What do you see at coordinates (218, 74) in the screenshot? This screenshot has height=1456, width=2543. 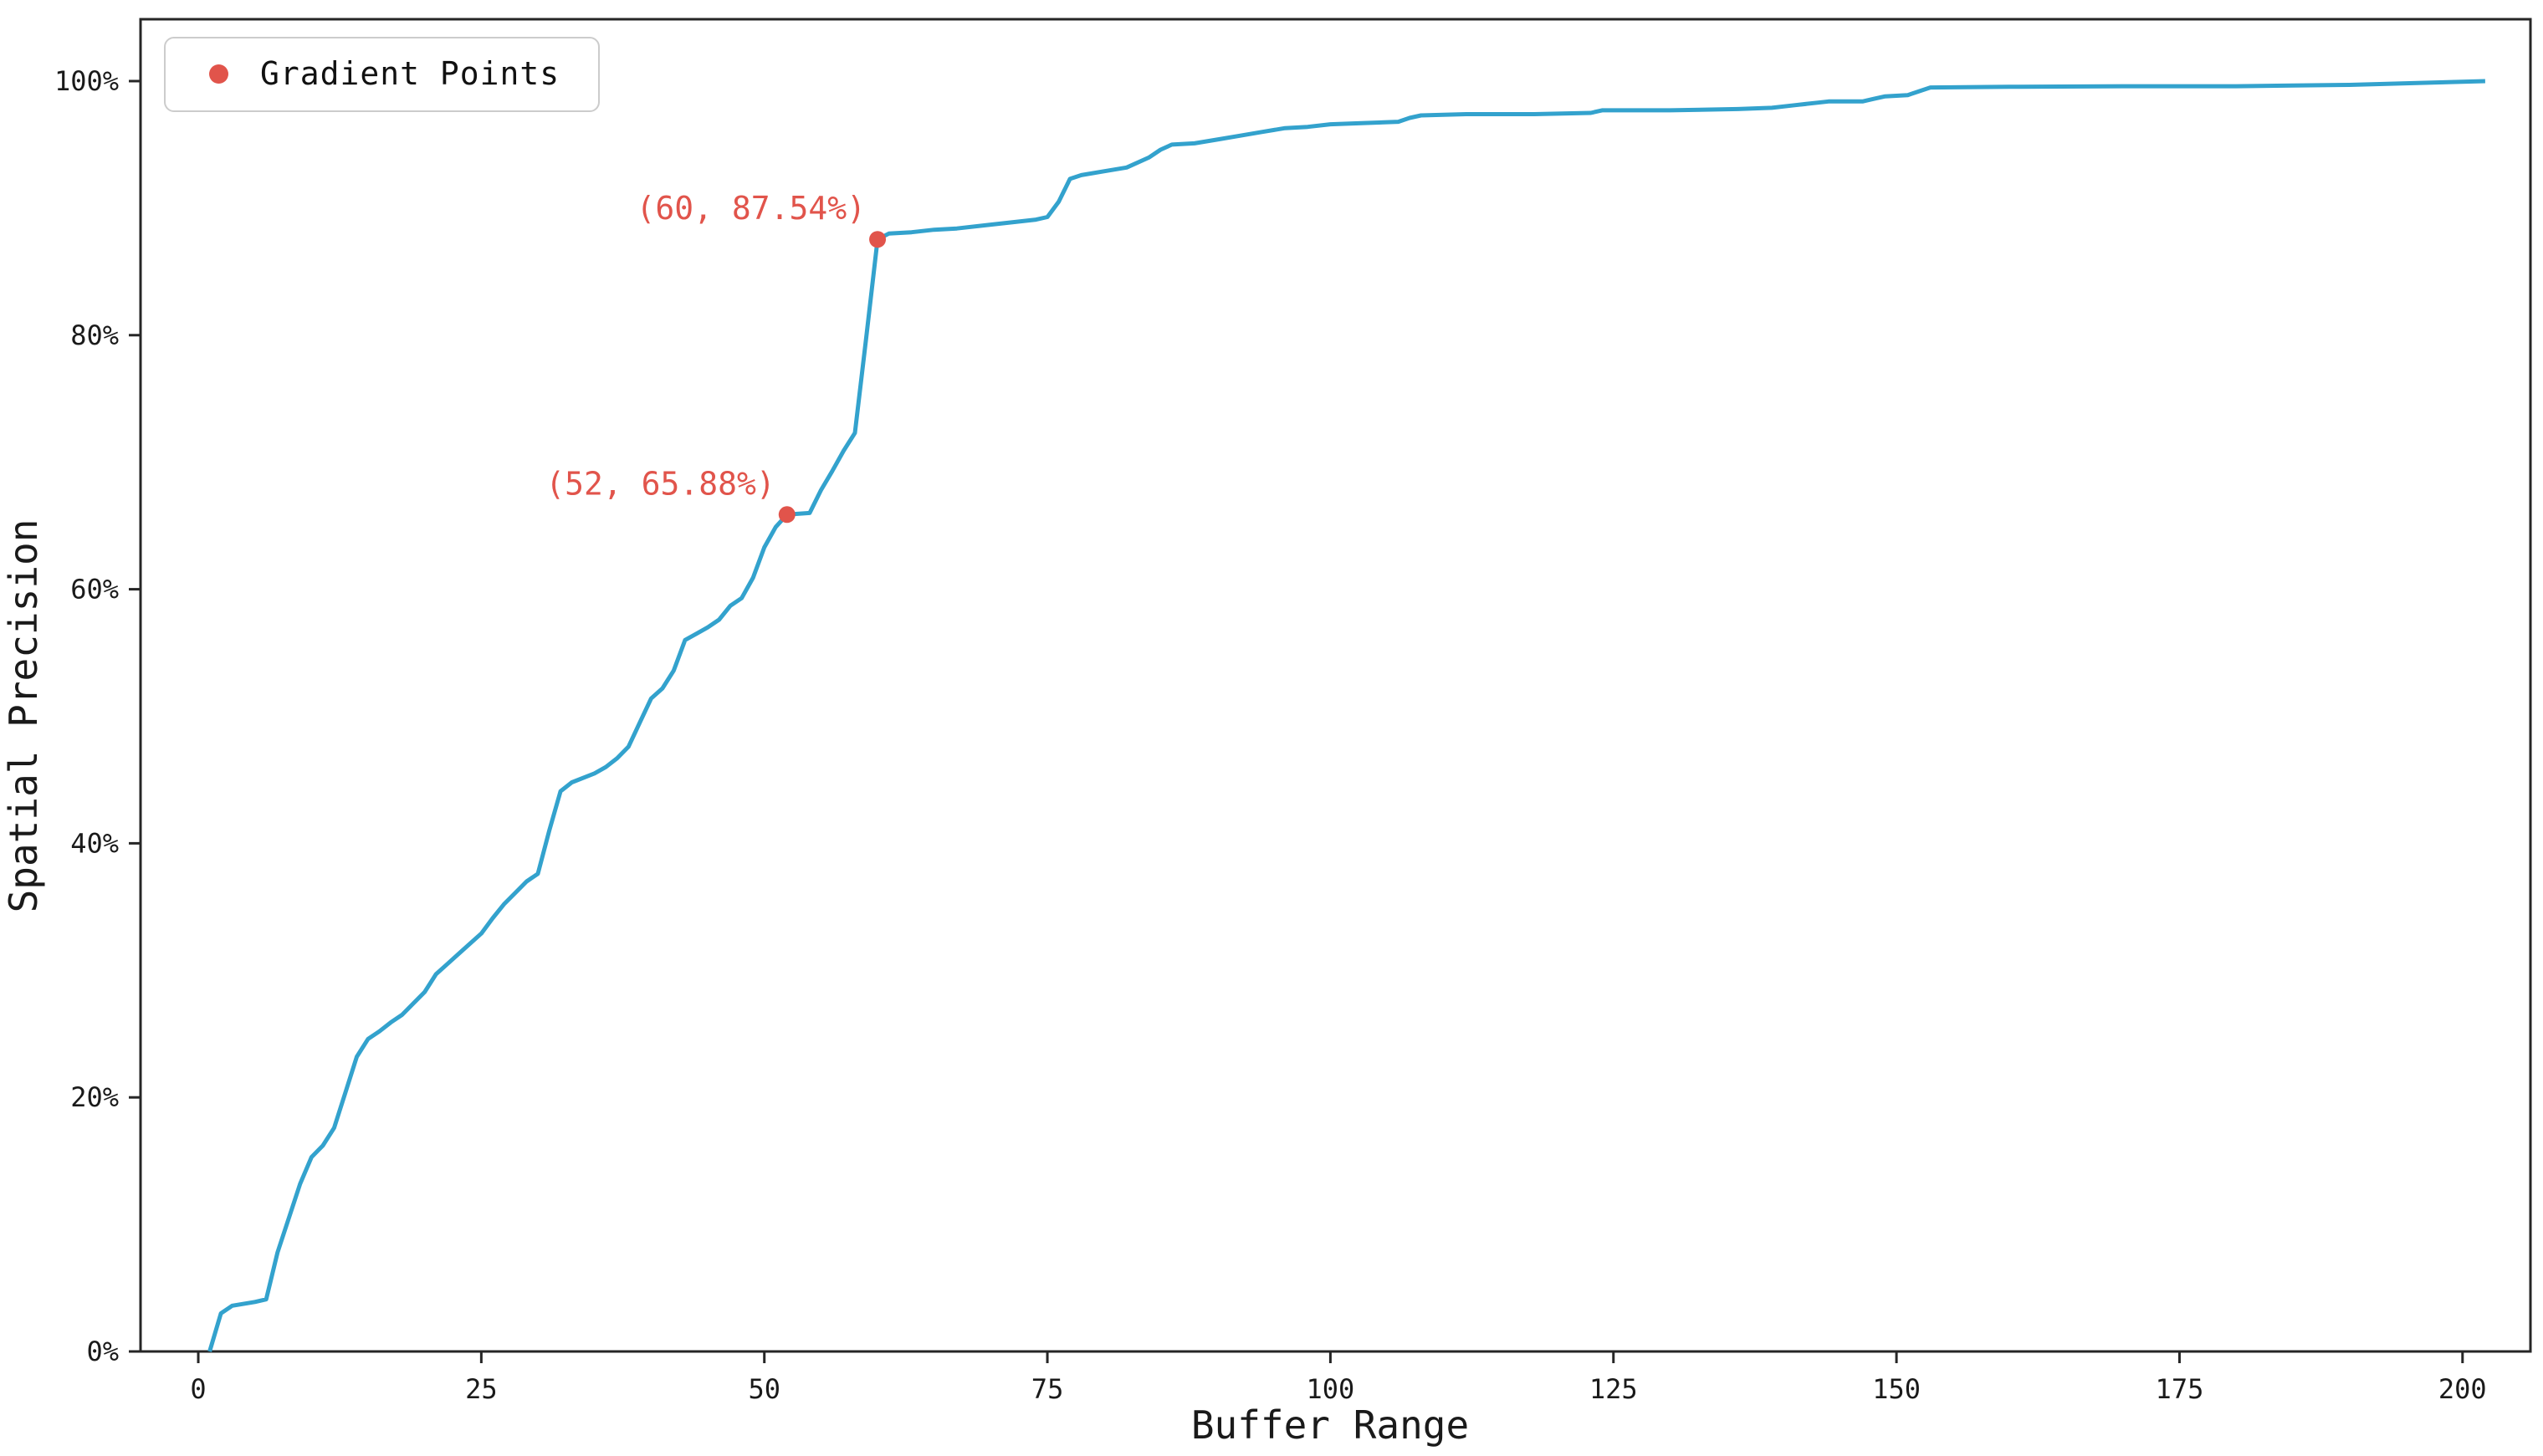 I see `legend-marker-dot-icon` at bounding box center [218, 74].